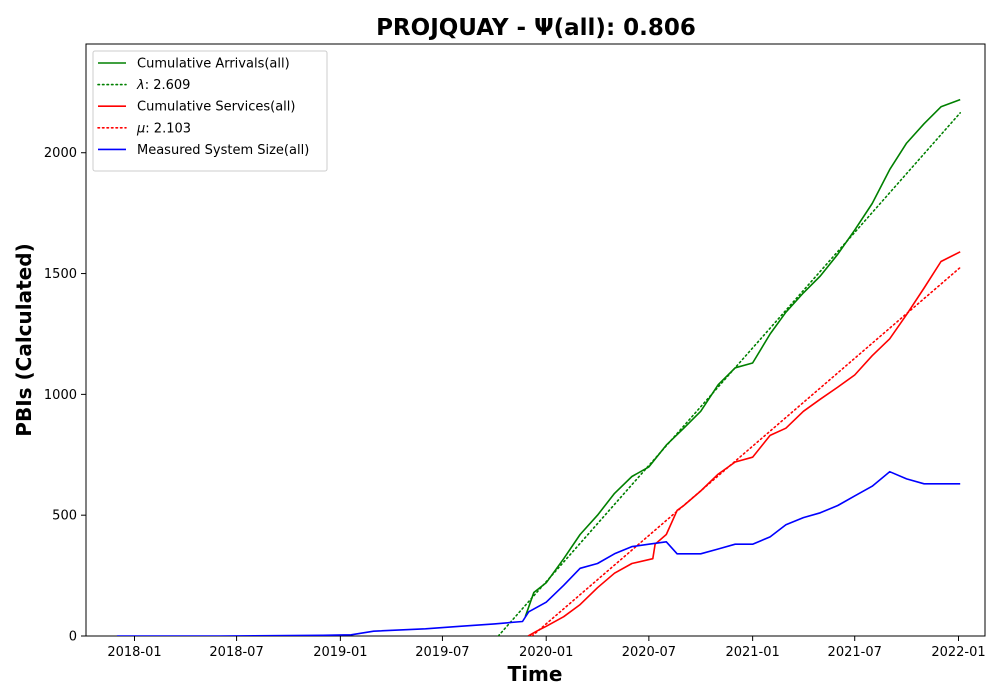  I want to click on y-tick-label-4: 2000, so click(60, 153).